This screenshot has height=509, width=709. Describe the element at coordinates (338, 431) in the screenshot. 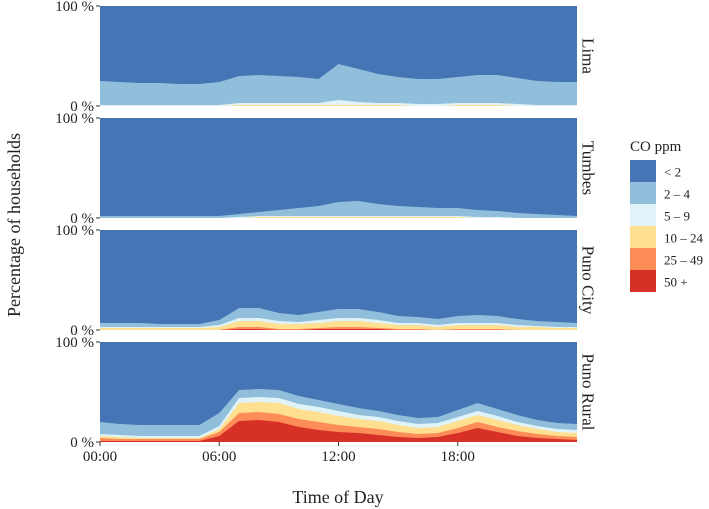

I see `area-puno-rural-50-plus` at that location.